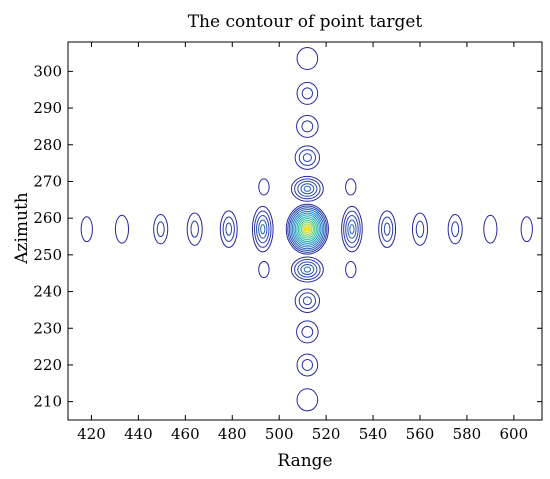  What do you see at coordinates (138, 434) in the screenshot?
I see `x-tick-label: 440` at bounding box center [138, 434].